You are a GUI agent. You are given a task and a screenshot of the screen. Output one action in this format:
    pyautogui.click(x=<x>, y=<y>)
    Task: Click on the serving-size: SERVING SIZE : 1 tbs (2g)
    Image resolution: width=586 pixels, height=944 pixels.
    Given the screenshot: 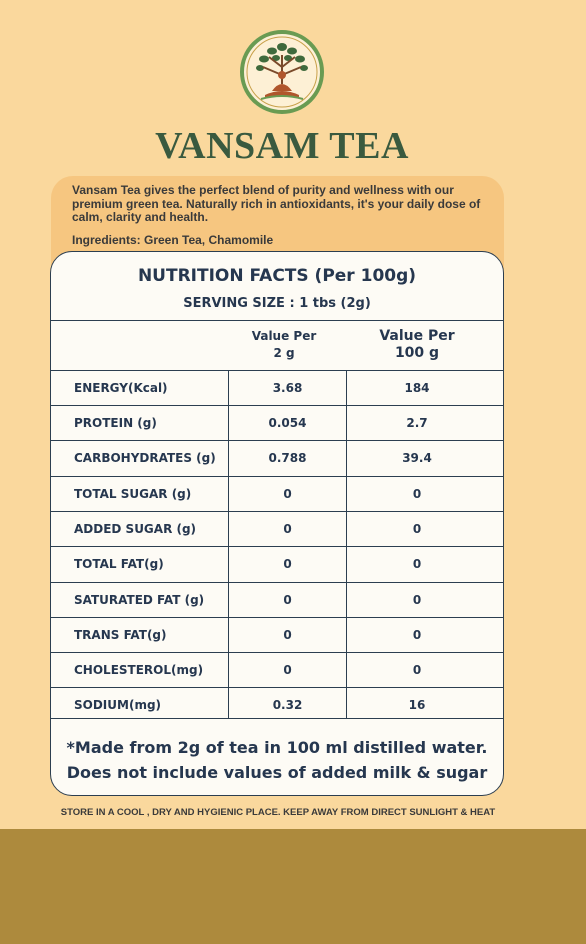 What is the action you would take?
    pyautogui.click(x=277, y=303)
    